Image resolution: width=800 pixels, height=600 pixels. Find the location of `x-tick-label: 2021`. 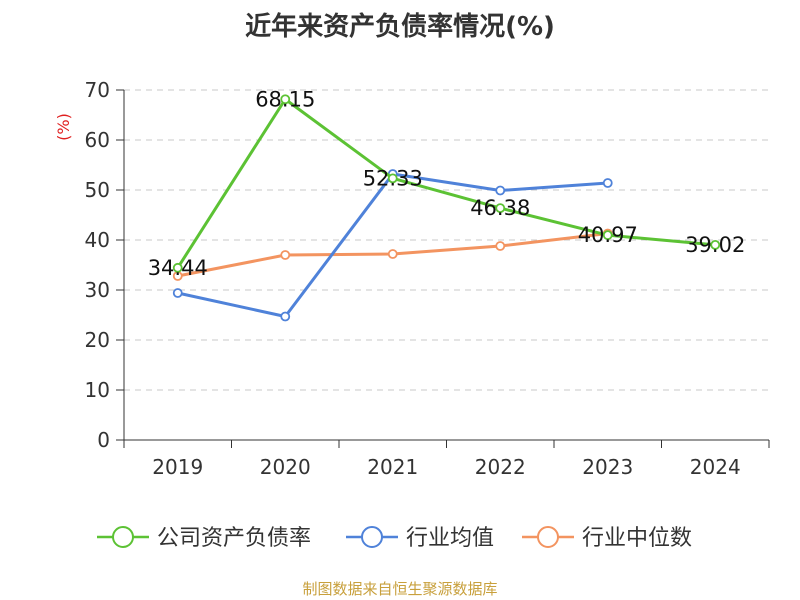

x-tick-label: 2021 is located at coordinates (392, 467).